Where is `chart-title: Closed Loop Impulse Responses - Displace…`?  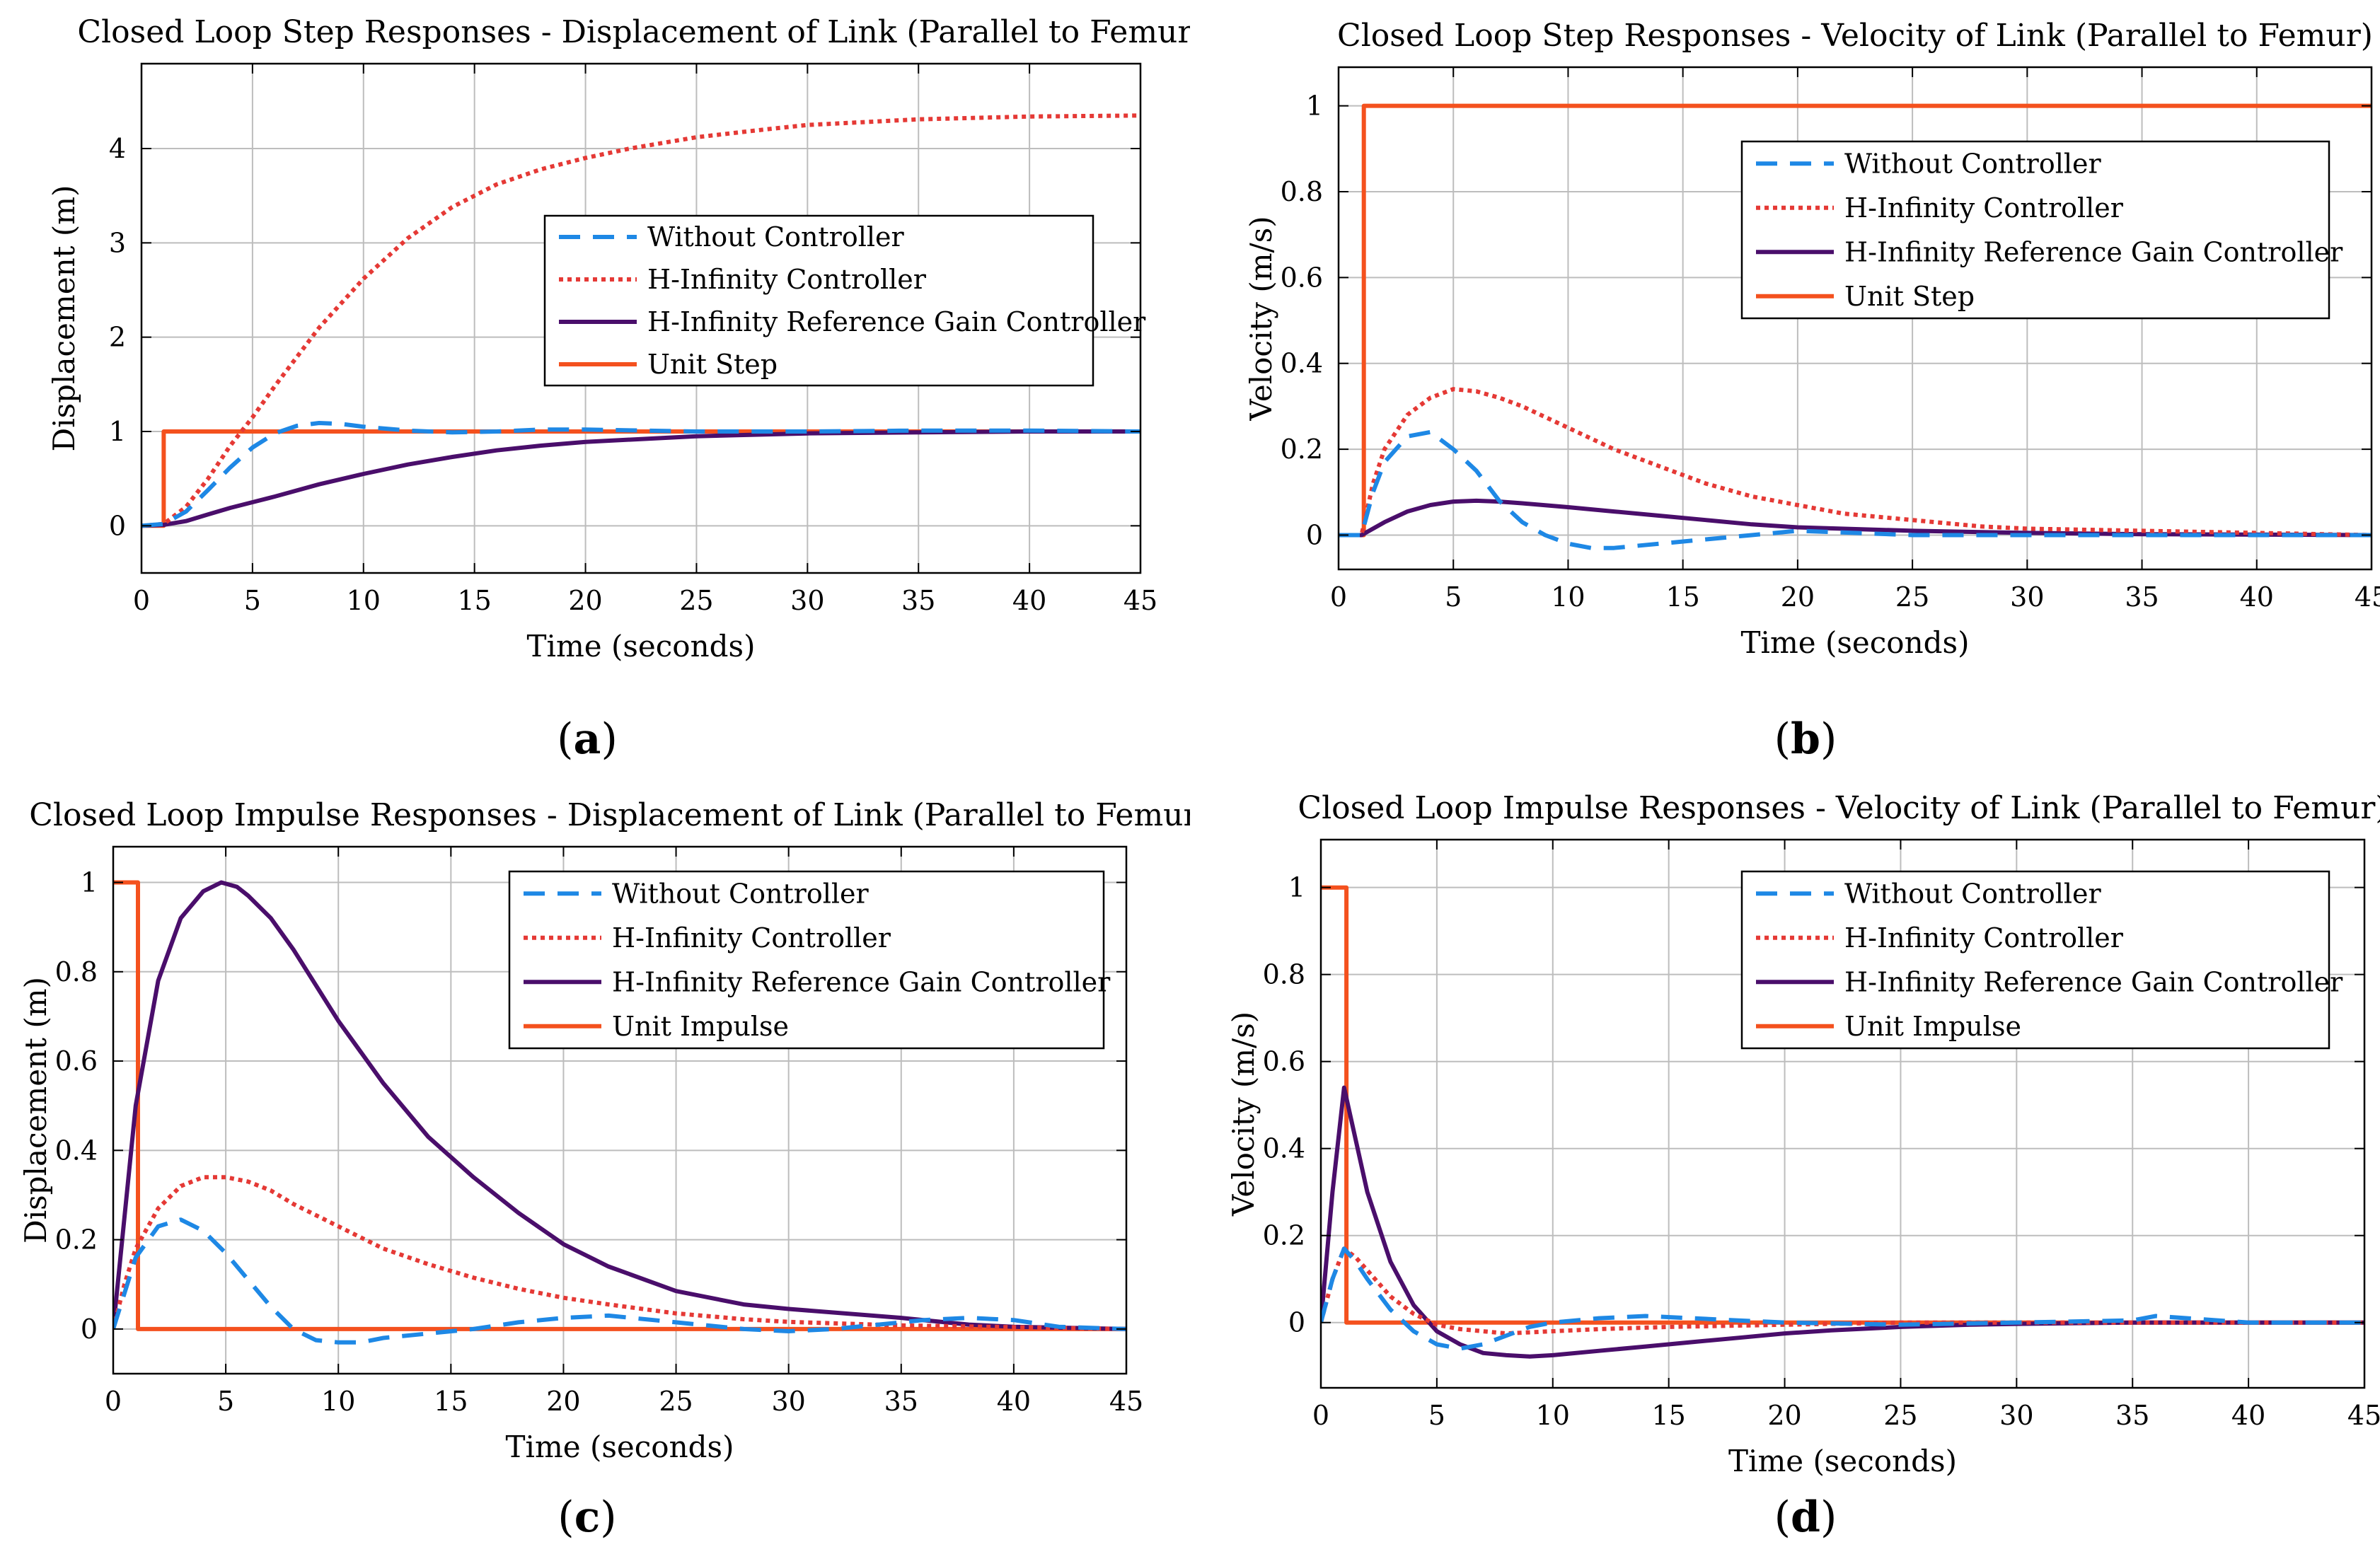 chart-title: Closed Loop Impulse Responses - Displace… is located at coordinates (609, 815).